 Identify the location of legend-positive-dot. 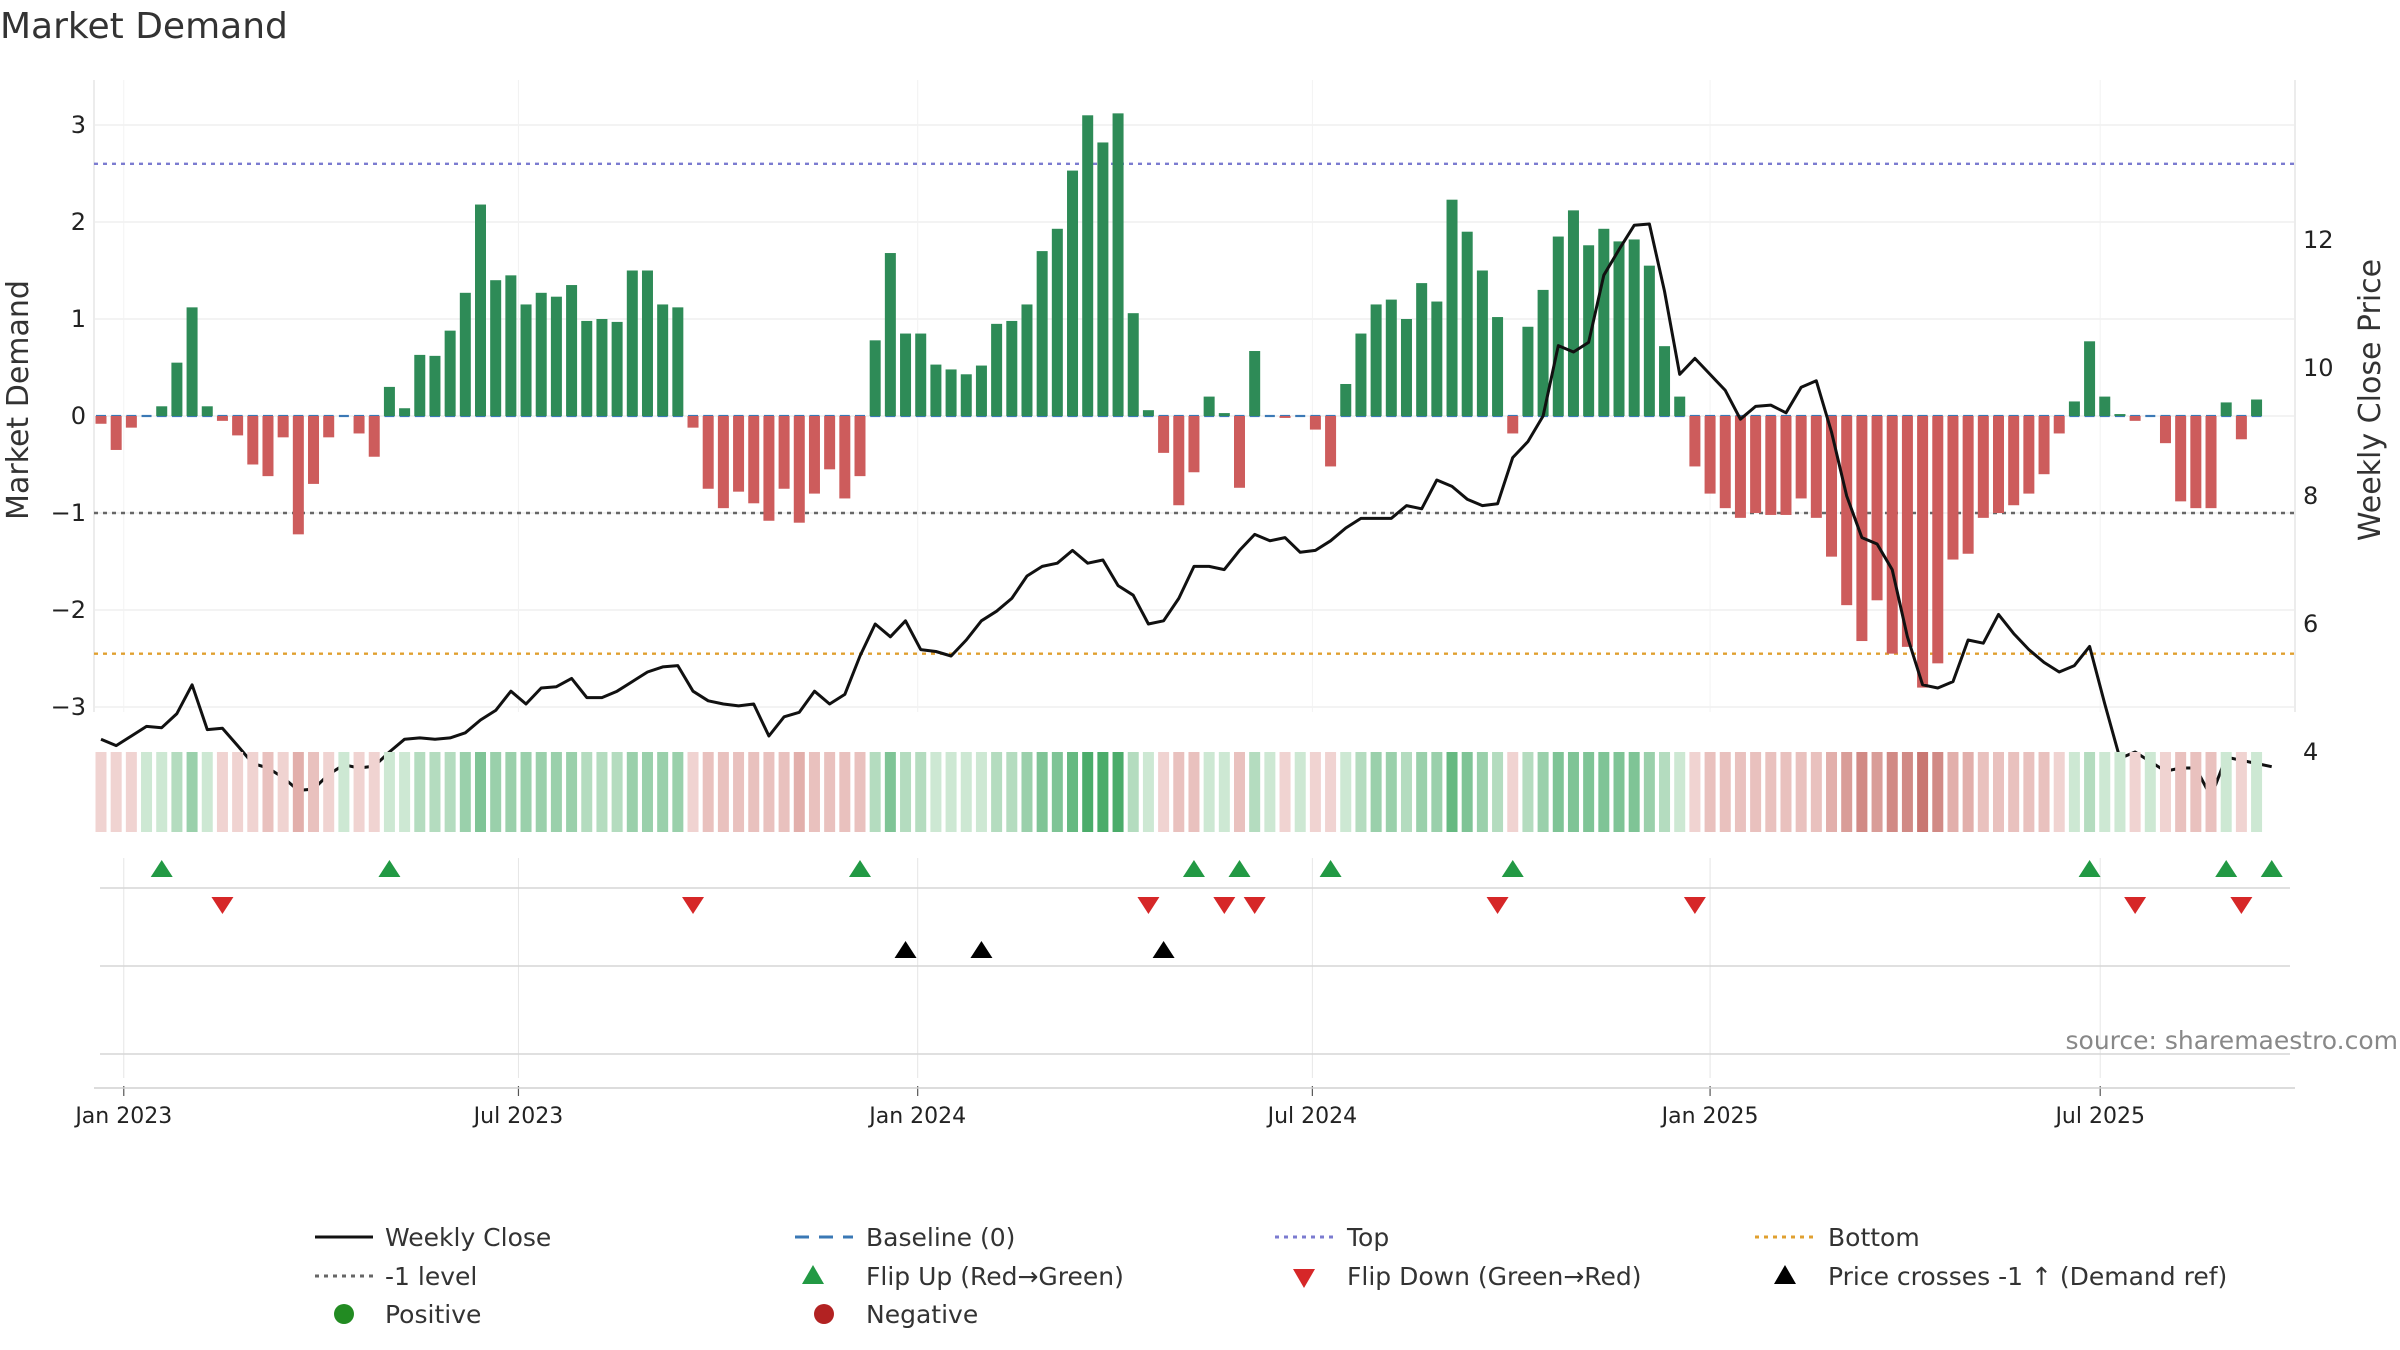
(344, 1314).